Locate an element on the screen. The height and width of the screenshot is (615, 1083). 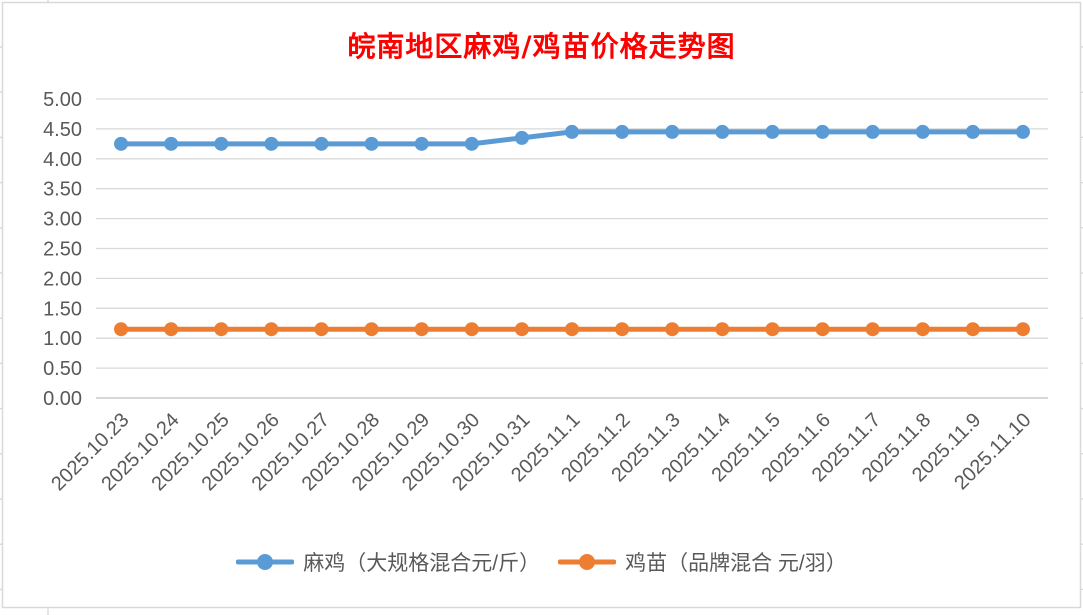
legend-label-jimiao: 鸡苗（品牌混合 元/羽） is located at coordinates (736, 563).